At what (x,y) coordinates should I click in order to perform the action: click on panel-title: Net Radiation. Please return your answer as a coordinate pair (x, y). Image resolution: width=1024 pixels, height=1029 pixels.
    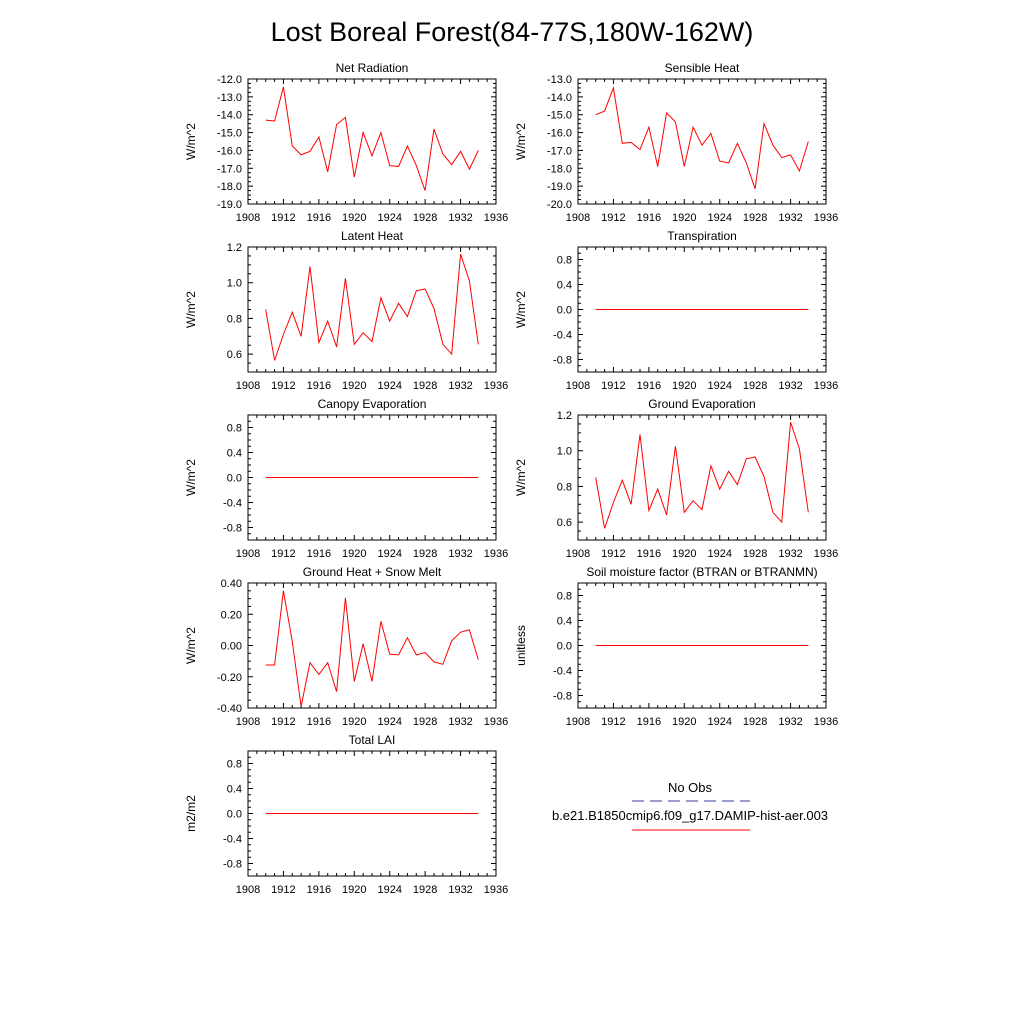
    Looking at the image, I should click on (372, 68).